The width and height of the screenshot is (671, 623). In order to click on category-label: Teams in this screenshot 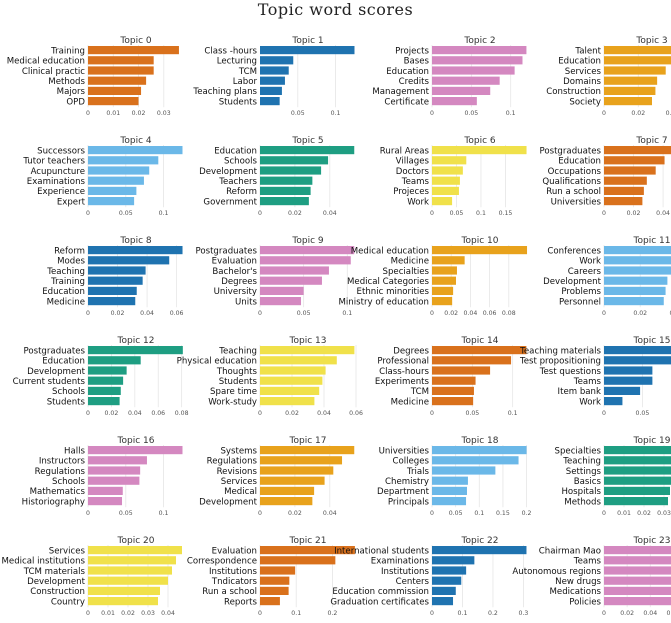, I will do `click(415, 182)`.